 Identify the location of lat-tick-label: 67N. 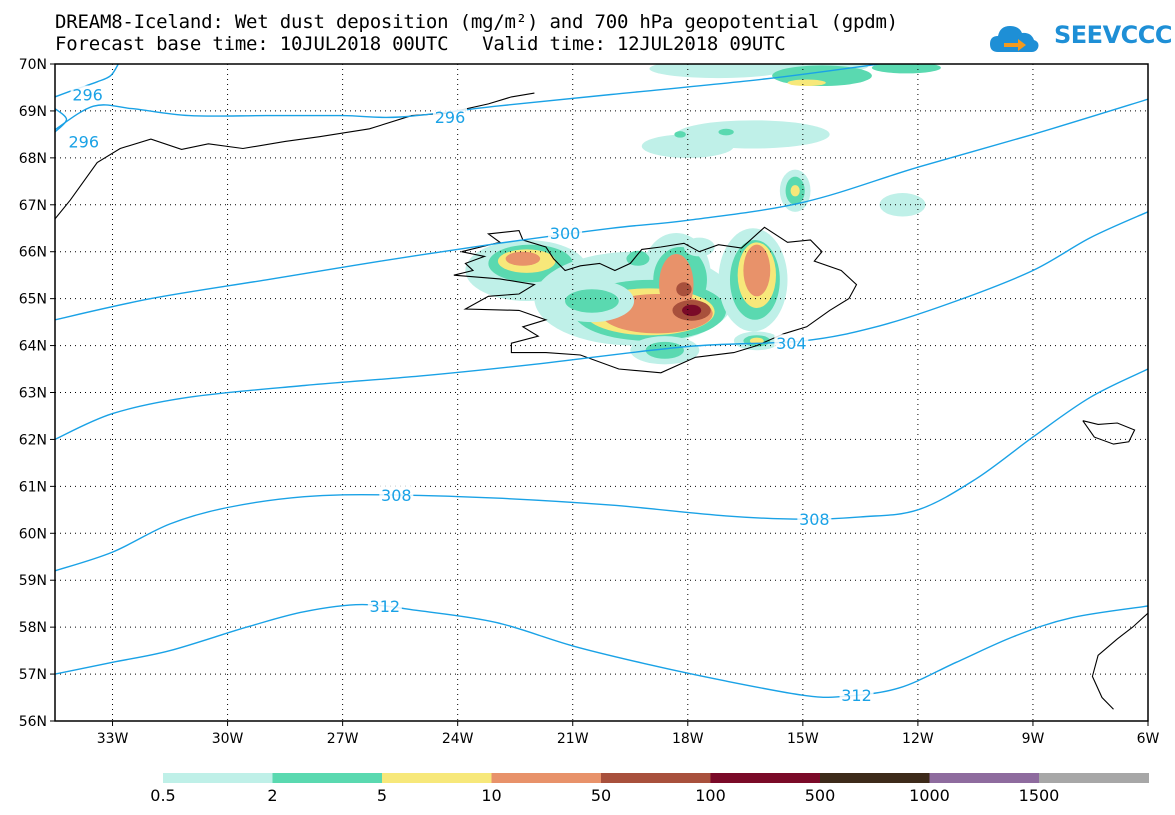
(33, 206).